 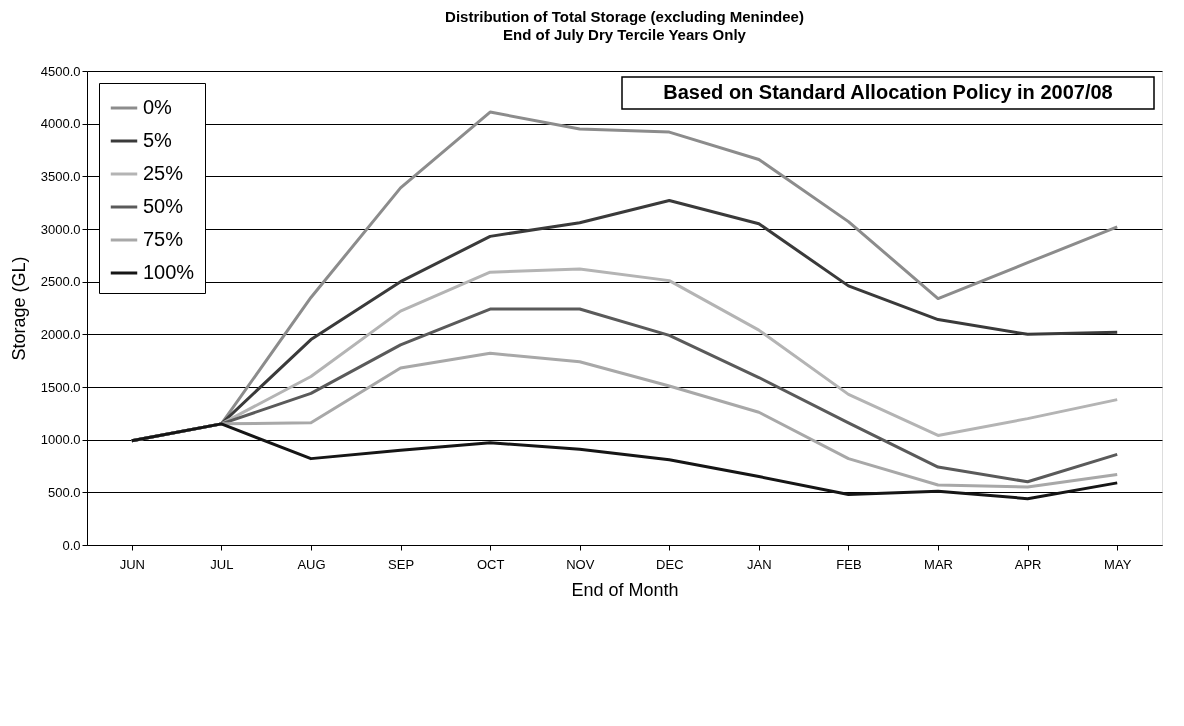 I want to click on chart-title: Distribution of Total Storage (excluding Menindee), so click(x=624, y=16).